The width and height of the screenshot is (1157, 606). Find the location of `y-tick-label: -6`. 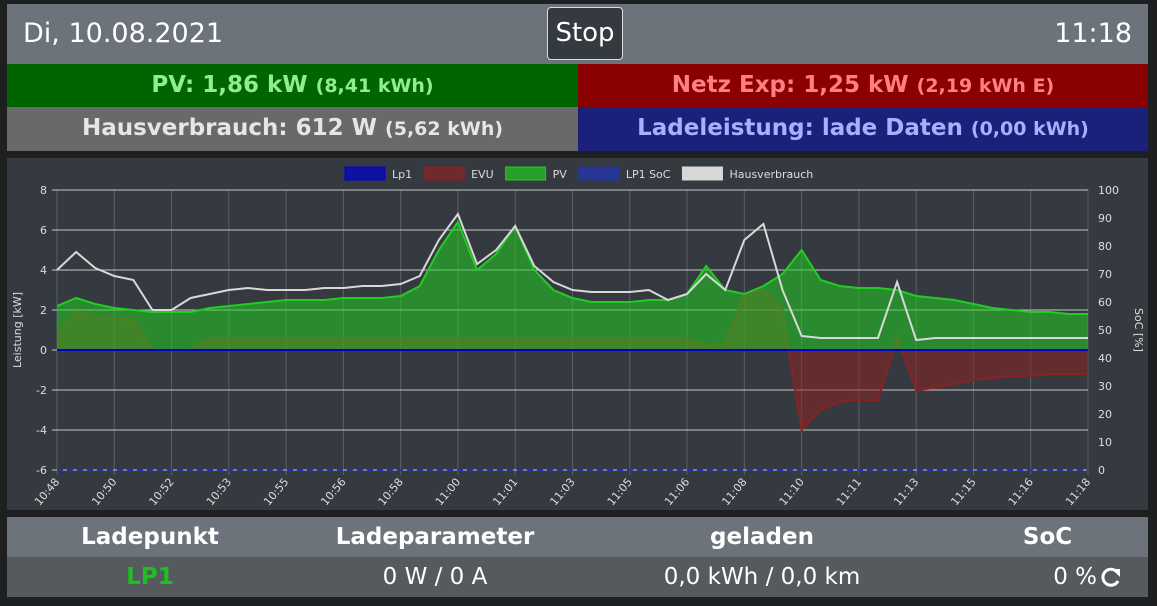

y-tick-label: -6 is located at coordinates (41, 470).